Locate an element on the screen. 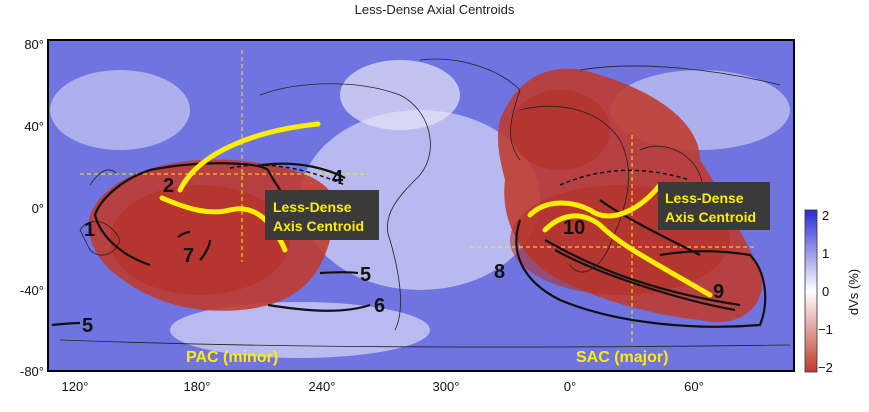 The height and width of the screenshot is (412, 869). boundary-number: 2 is located at coordinates (168, 186).